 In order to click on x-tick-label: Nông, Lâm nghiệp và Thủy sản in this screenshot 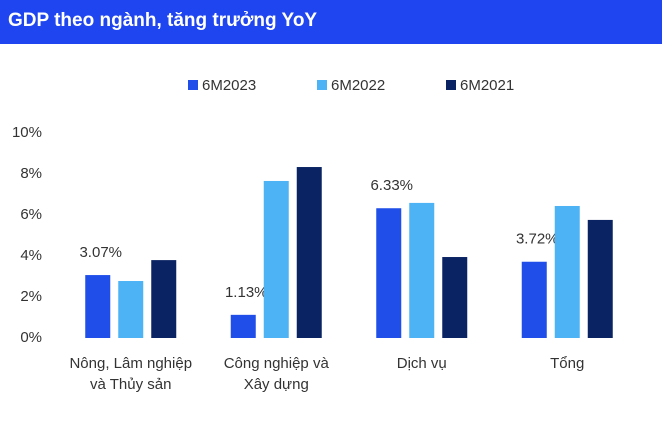, I will do `click(131, 374)`.